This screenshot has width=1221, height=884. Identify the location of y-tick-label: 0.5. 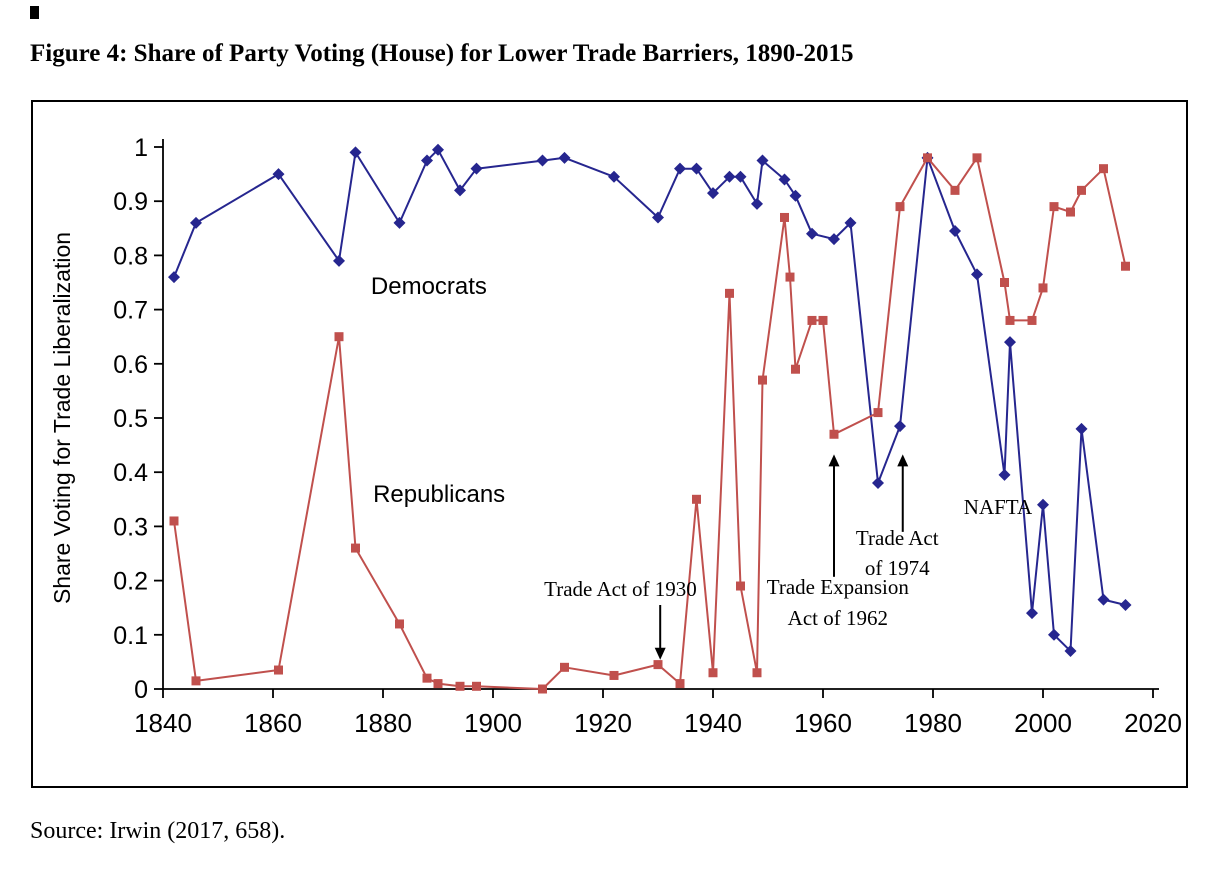
(130, 419).